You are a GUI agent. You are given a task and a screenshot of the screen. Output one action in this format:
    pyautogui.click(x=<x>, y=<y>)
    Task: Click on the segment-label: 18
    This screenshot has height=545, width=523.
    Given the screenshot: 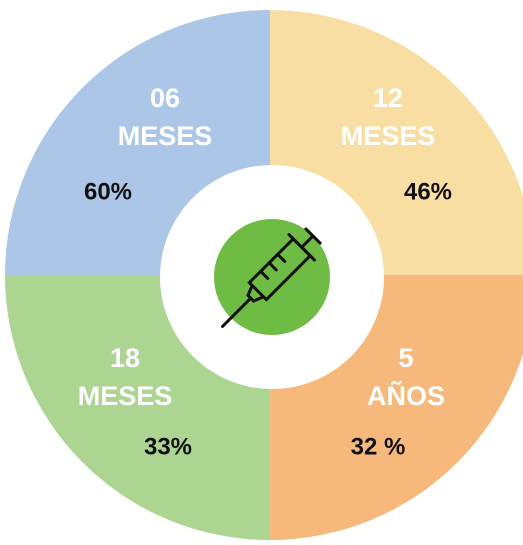 What is the action you would take?
    pyautogui.click(x=125, y=358)
    